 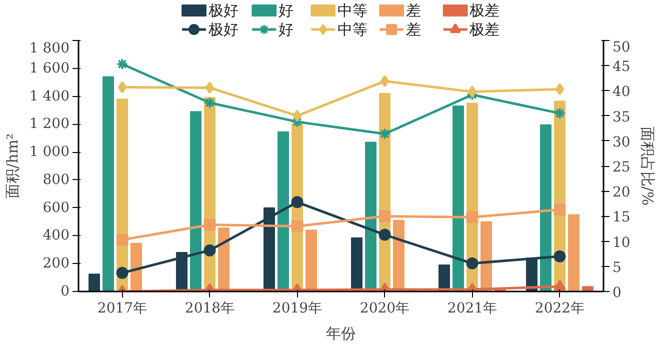 I want to click on y-tick-label: 0, so click(x=65, y=292).